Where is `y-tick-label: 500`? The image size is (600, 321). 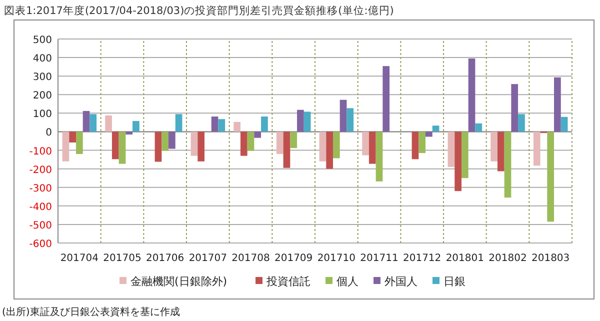
y-tick-label: 500 is located at coordinates (42, 40).